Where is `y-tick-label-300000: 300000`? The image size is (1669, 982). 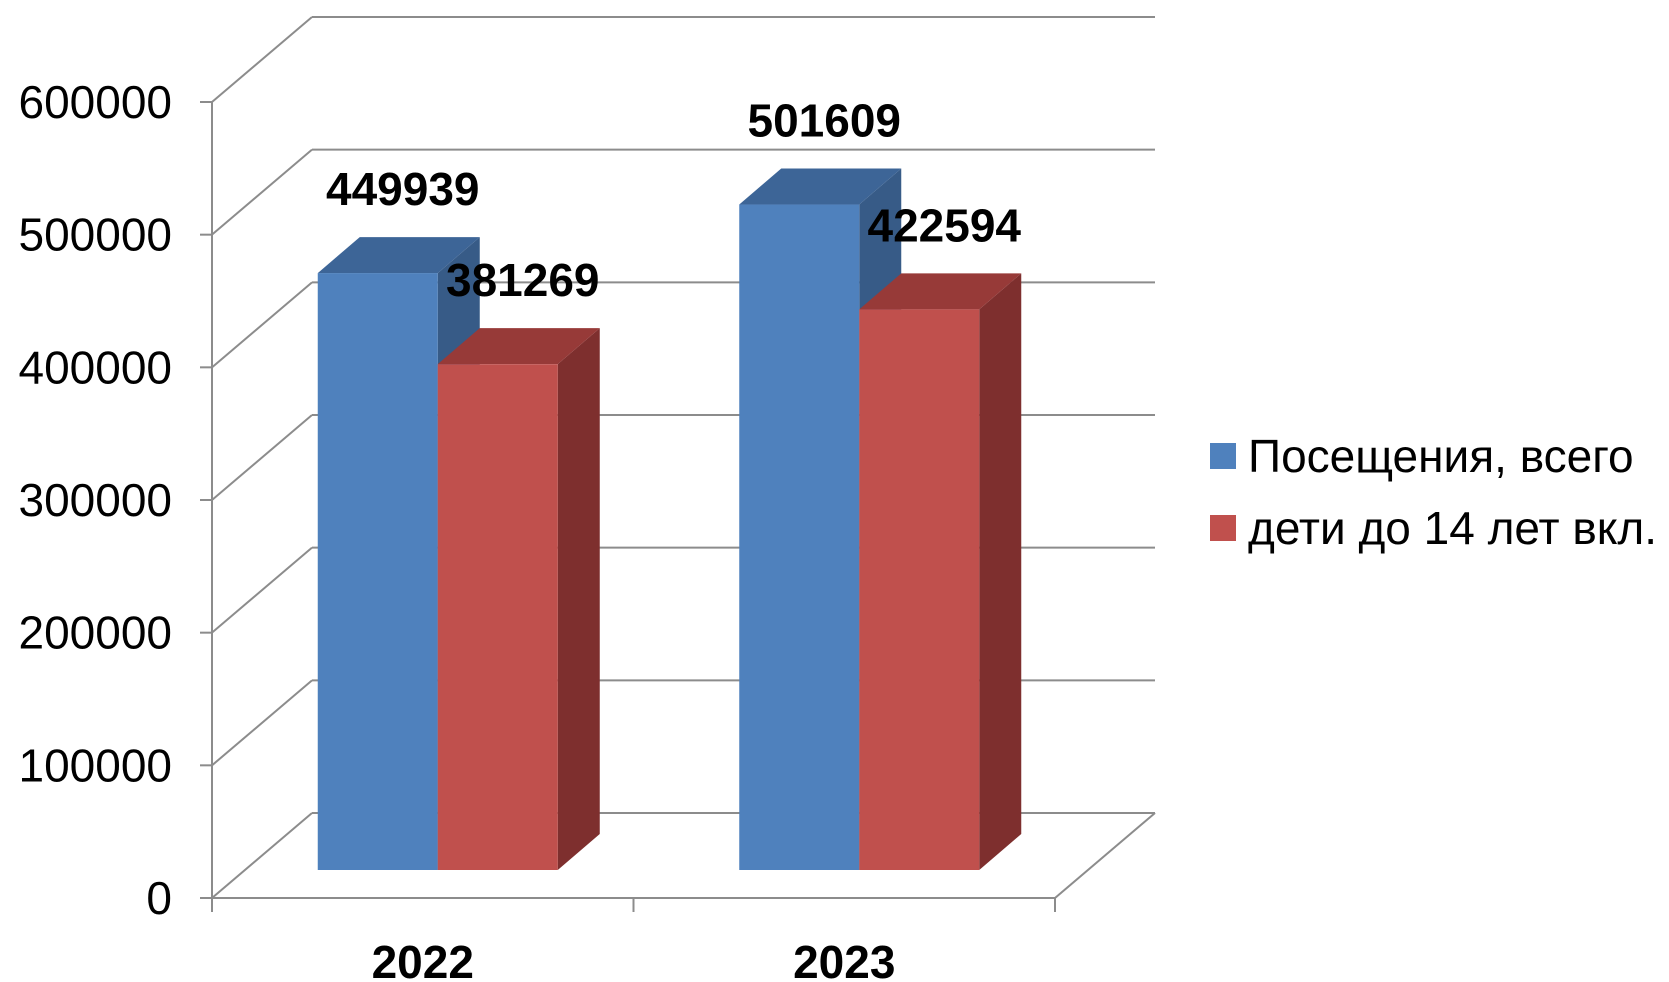
y-tick-label-300000: 300000 is located at coordinates (96, 500).